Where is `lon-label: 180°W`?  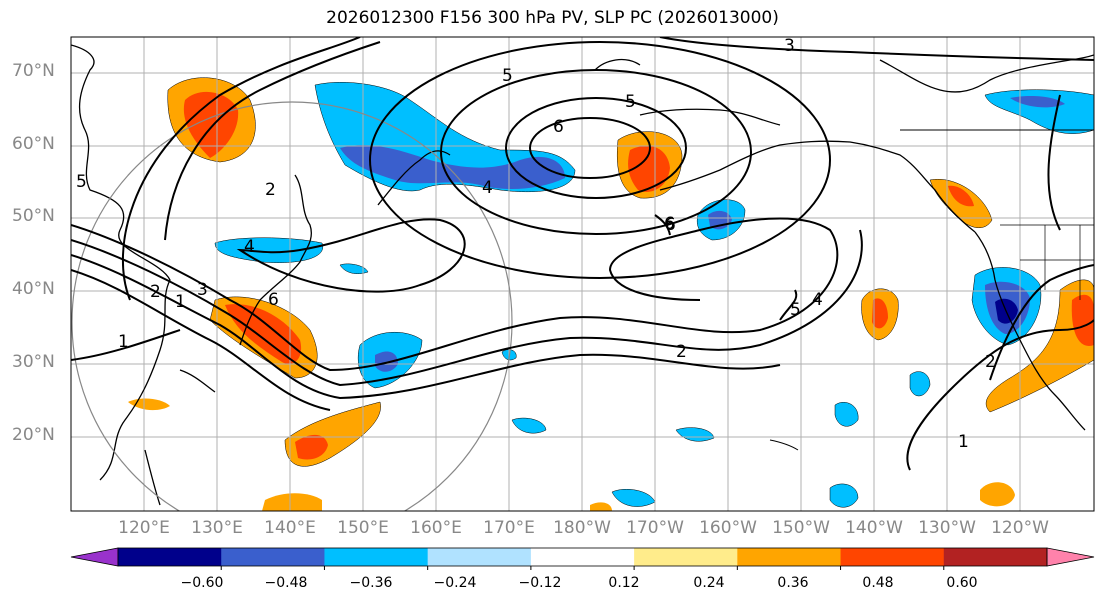 lon-label: 180°W is located at coordinates (582, 528).